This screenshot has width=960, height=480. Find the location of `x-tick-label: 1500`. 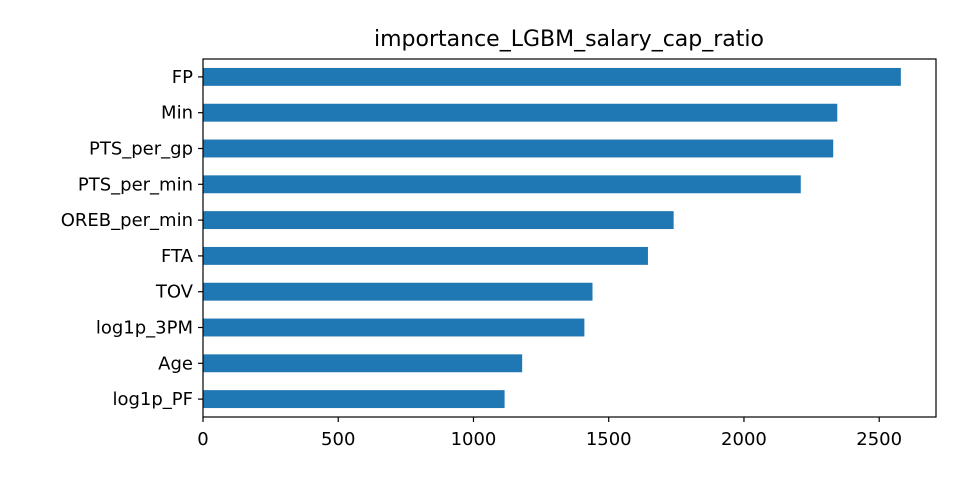

x-tick-label: 1500 is located at coordinates (609, 439).